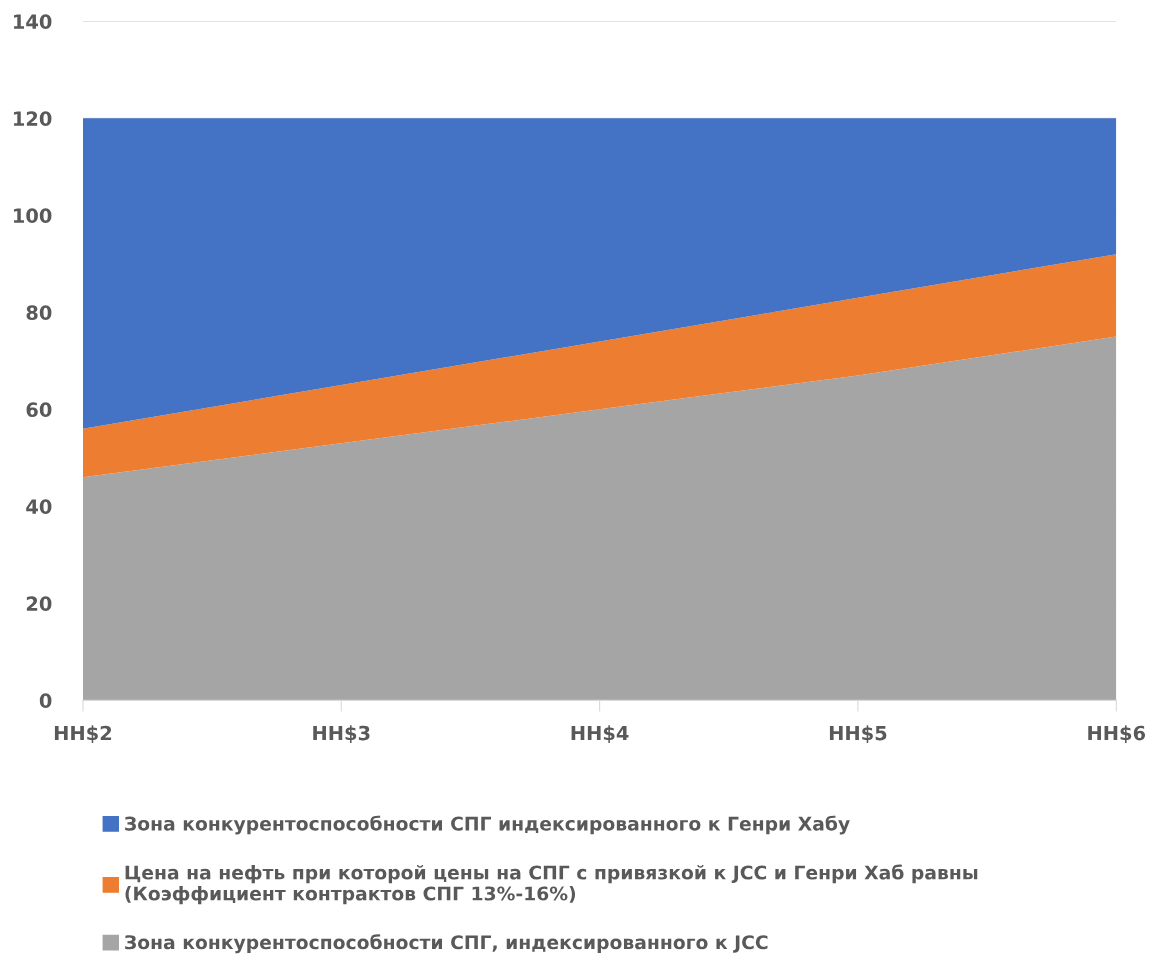 The height and width of the screenshot is (970, 1152). Describe the element at coordinates (446, 944) in the screenshot. I see `legend-label: Зона конкурентоспособности СПГ, индексированного к JCC` at that location.